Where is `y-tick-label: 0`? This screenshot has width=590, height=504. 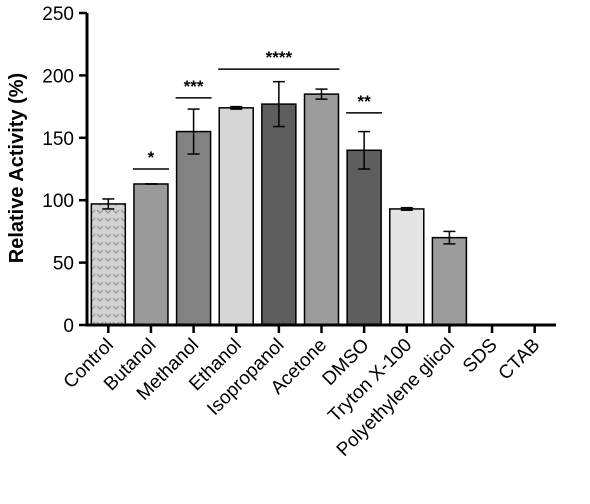
y-tick-label: 0 is located at coordinates (68, 326).